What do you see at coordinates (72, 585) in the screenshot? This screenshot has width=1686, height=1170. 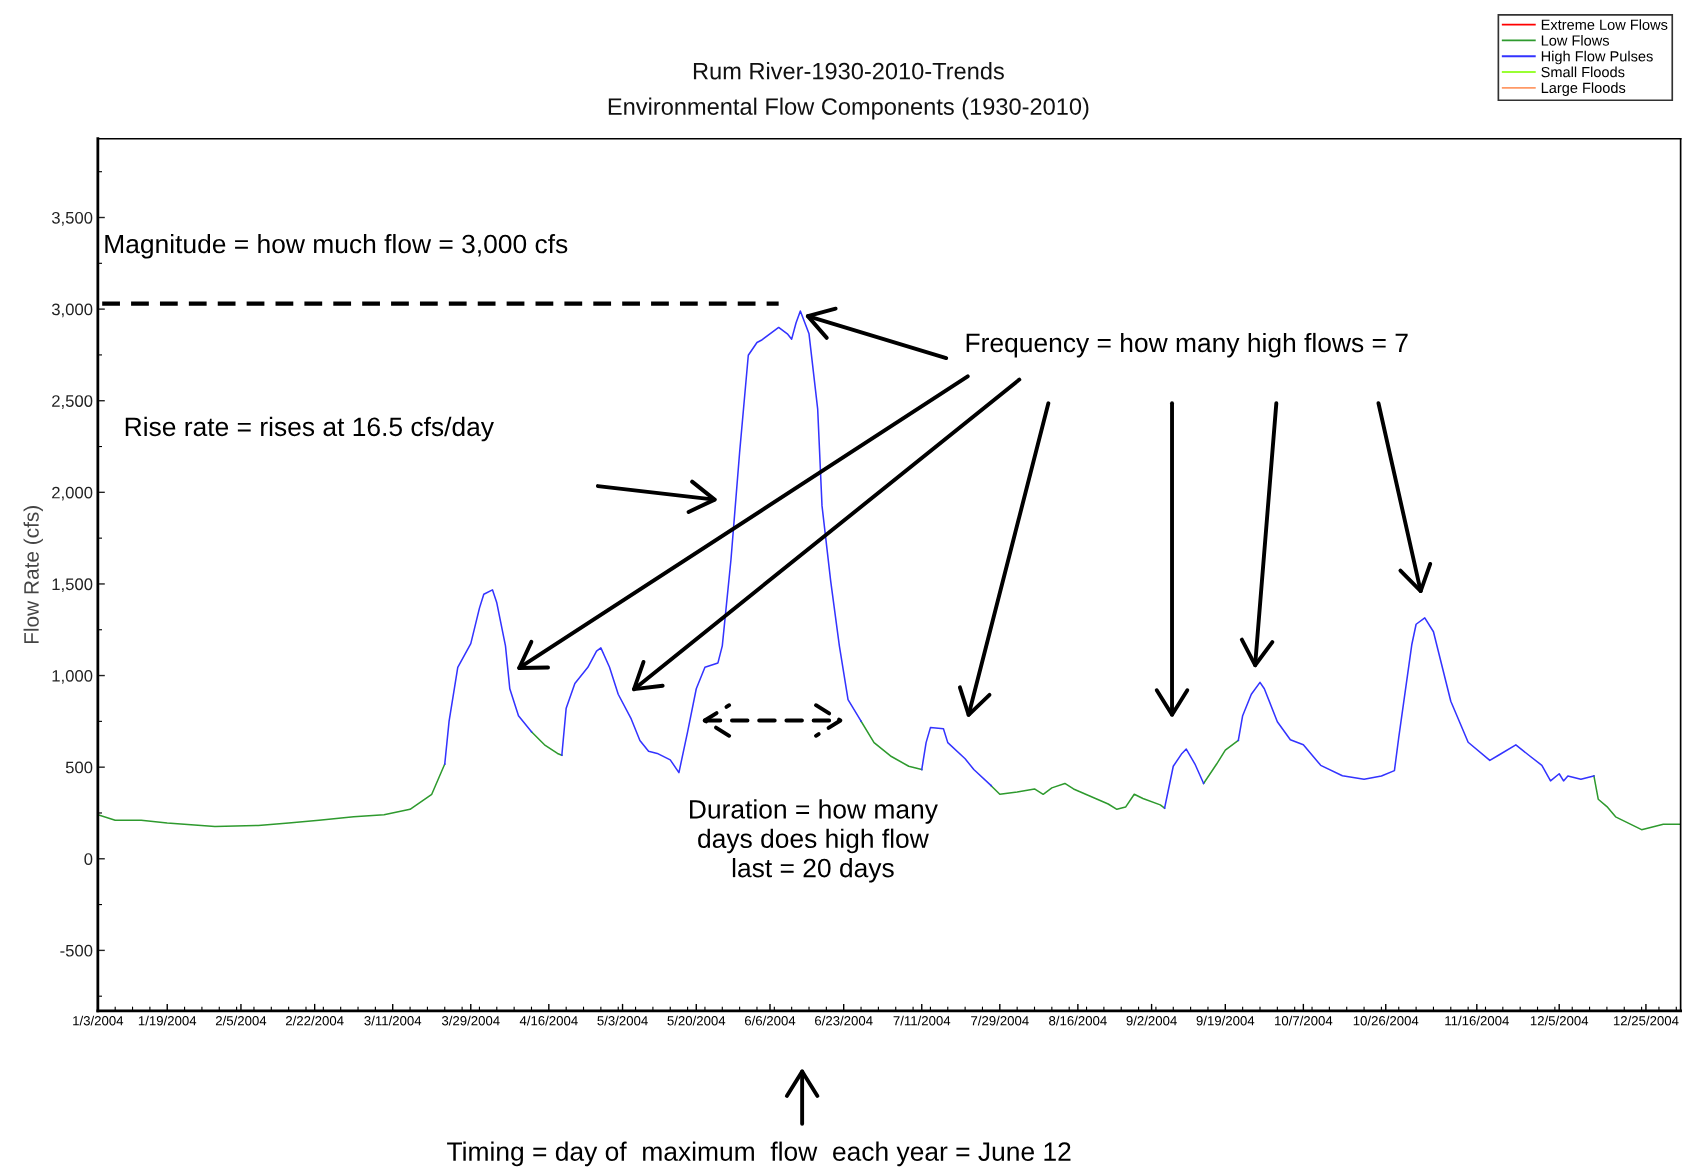 I see `y-tick-label: 1,500` at bounding box center [72, 585].